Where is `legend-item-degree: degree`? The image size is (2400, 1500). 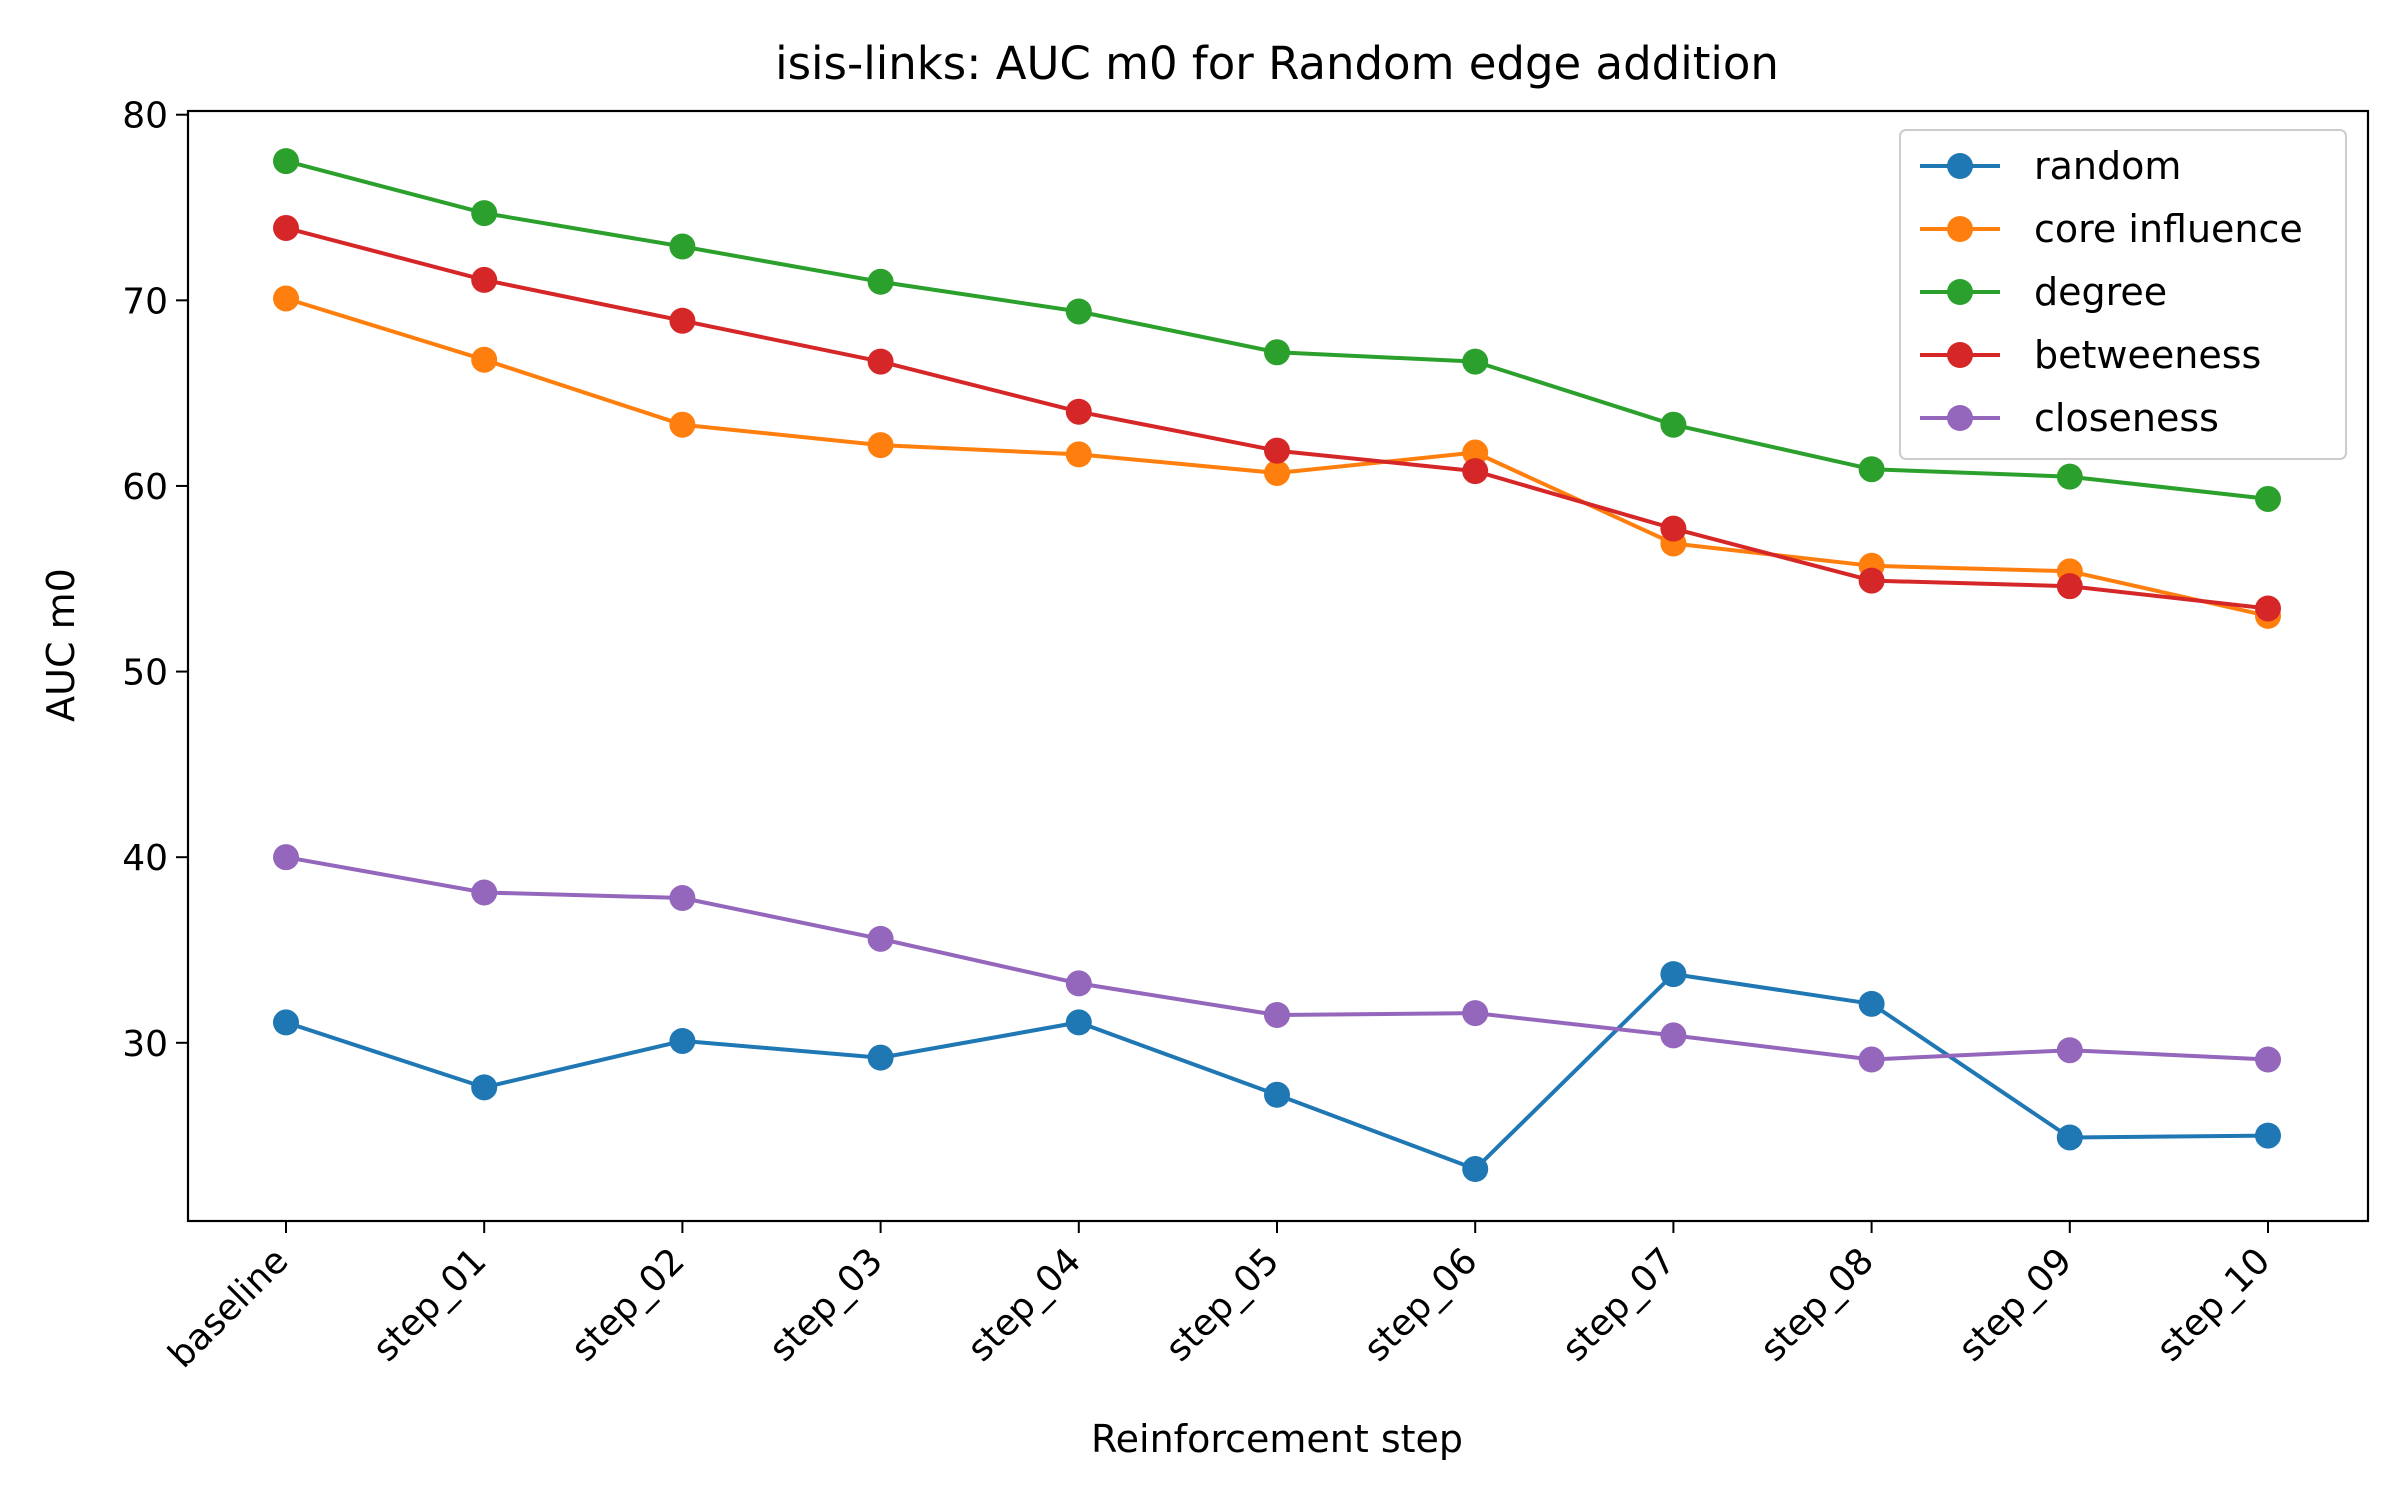
legend-item-degree: degree is located at coordinates (2043, 292).